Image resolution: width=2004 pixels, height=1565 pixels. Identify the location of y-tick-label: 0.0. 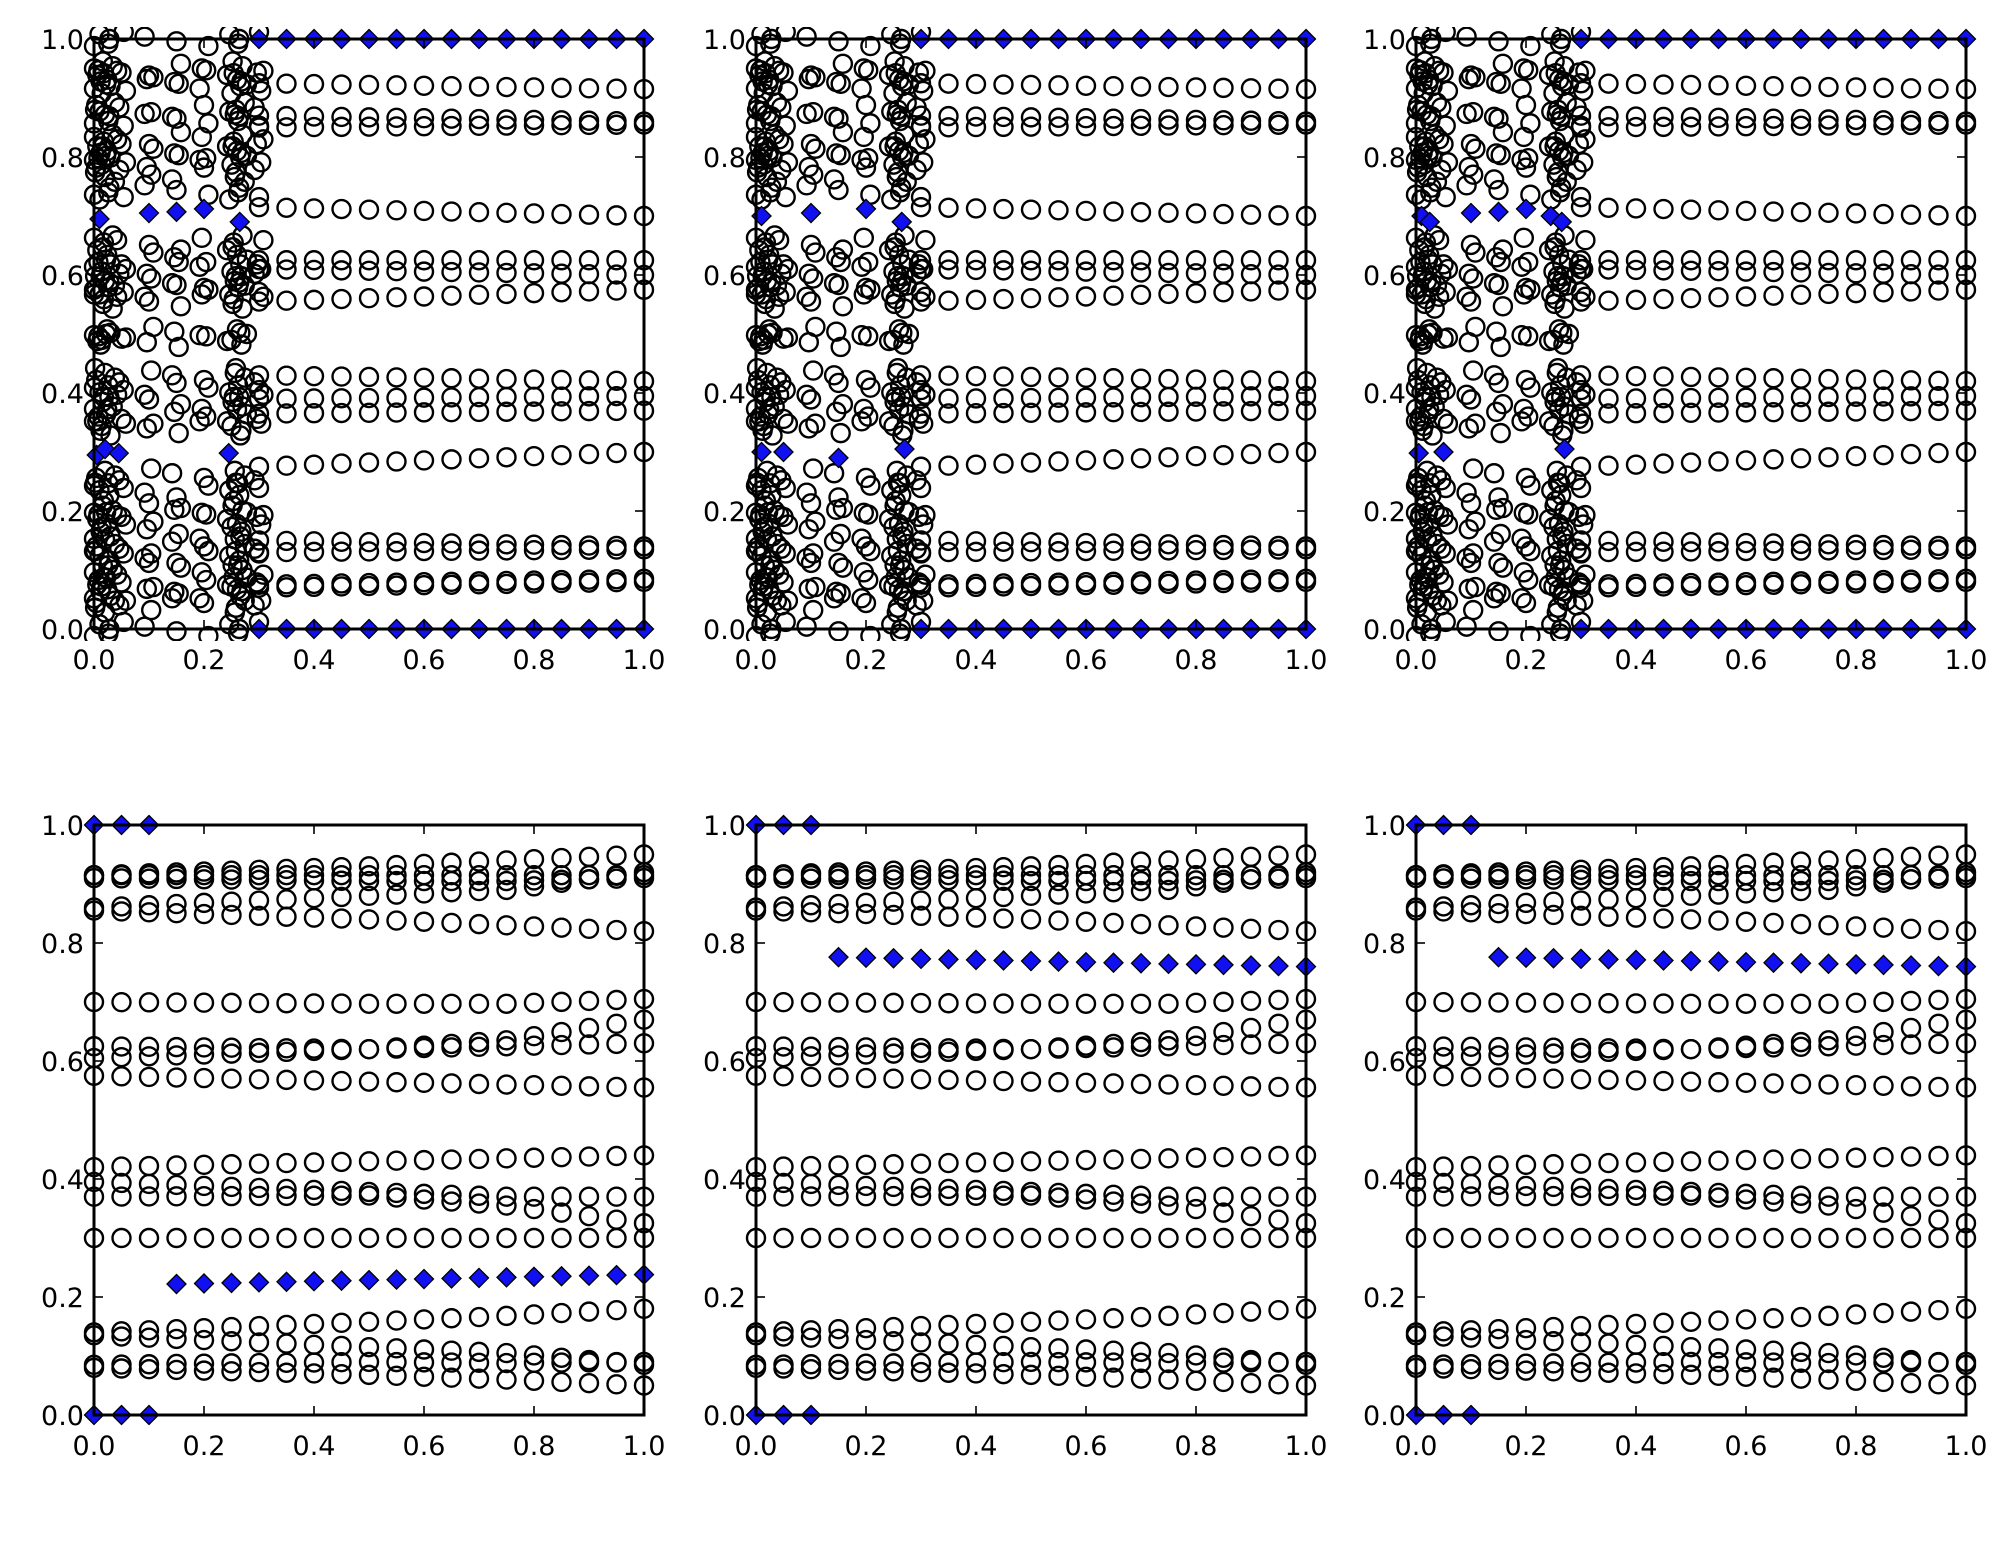
(62, 630).